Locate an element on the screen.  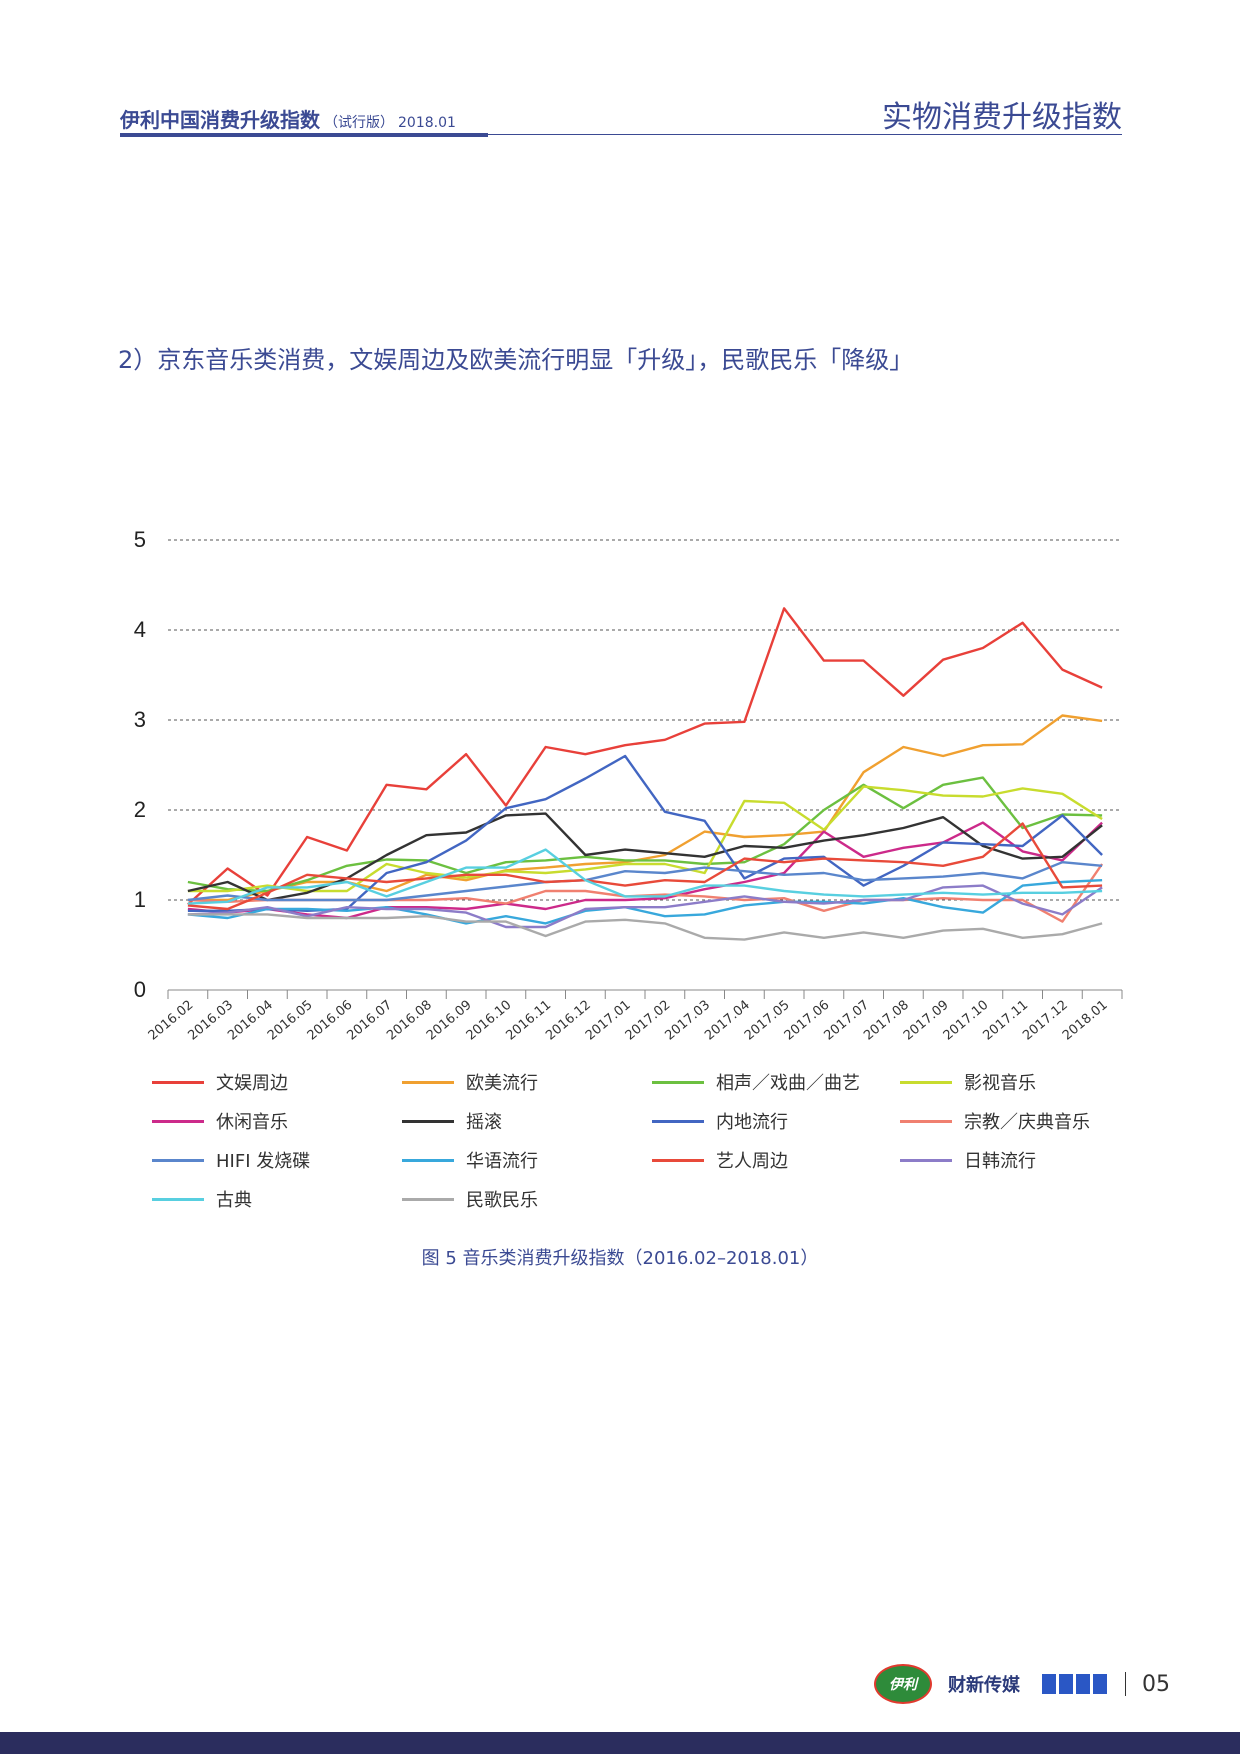
y-tick-label: 5 is located at coordinates (140, 539).